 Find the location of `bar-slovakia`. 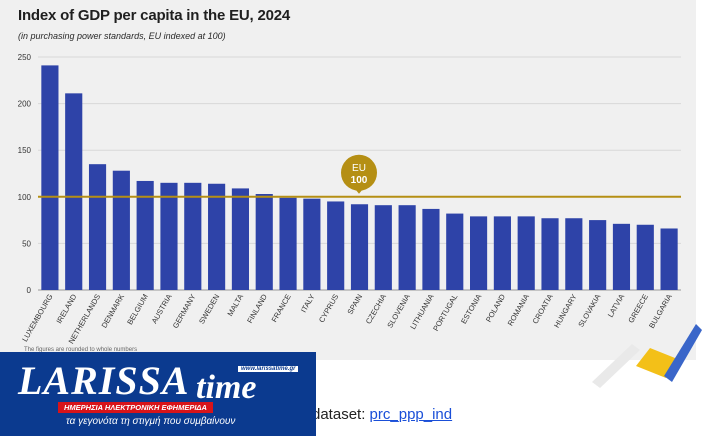

bar-slovakia is located at coordinates (598, 255).